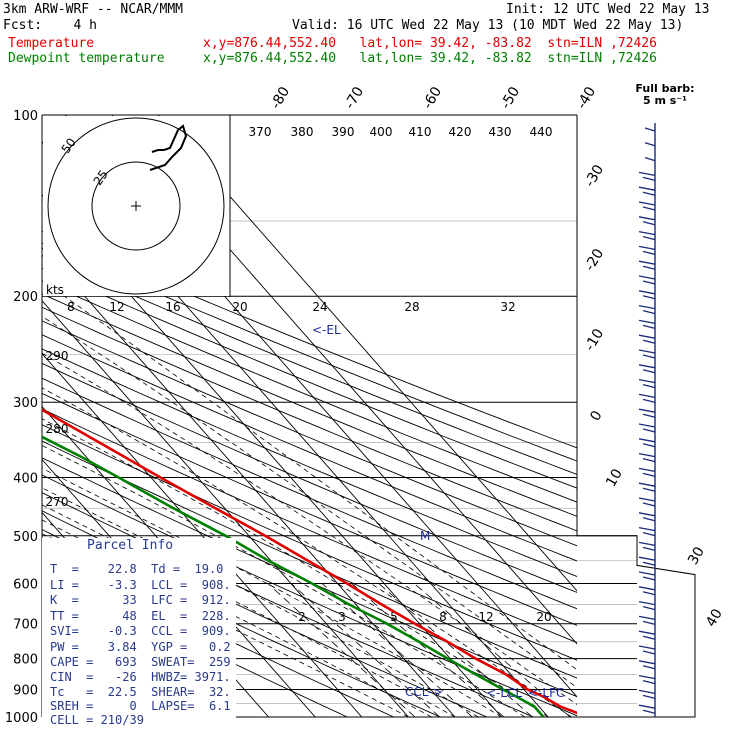 The width and height of the screenshot is (740, 740). I want to click on temperature-legend-label: Temperature, so click(51, 43).